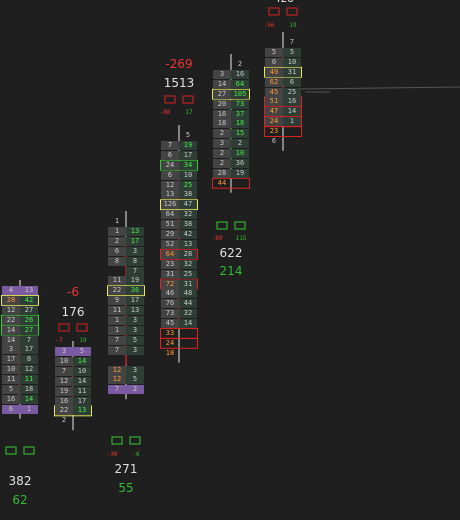 This screenshot has height=520, width=460. Describe the element at coordinates (82, 391) in the screenshot. I see `ask-volume-cell: 11` at that location.